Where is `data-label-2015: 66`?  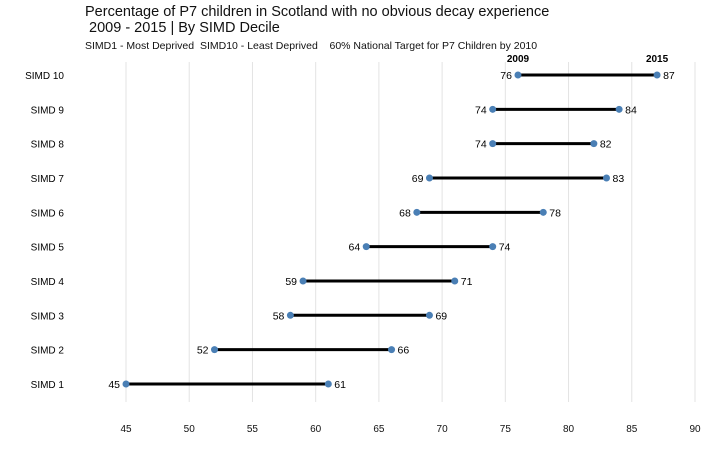
data-label-2015: 66 is located at coordinates (404, 351).